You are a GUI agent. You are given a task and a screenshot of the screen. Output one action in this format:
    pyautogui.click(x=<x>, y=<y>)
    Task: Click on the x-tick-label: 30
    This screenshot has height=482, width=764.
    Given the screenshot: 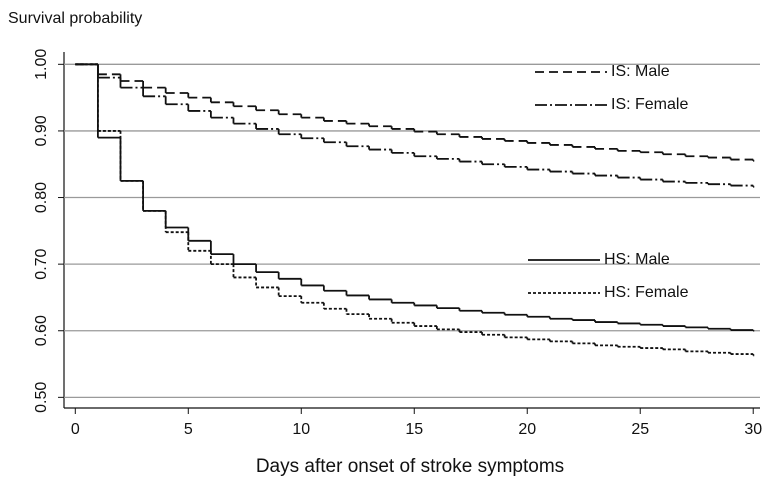 What is the action you would take?
    pyautogui.click(x=753, y=429)
    